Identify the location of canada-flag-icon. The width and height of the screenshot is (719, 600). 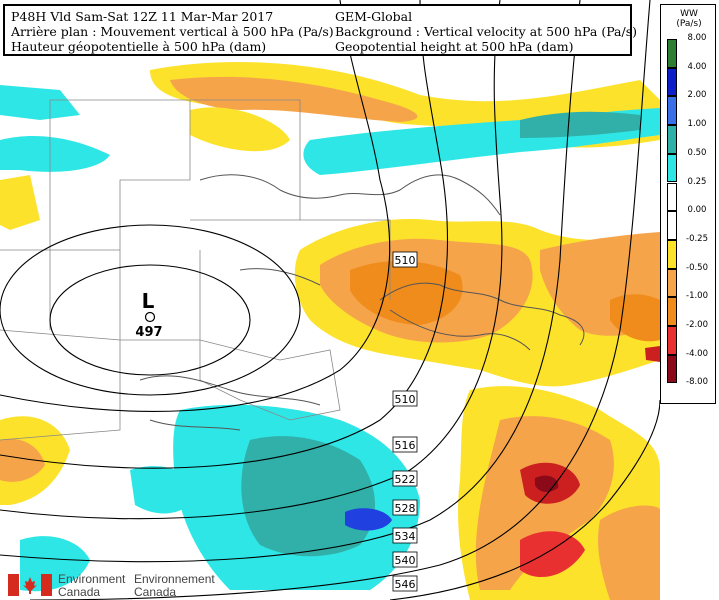
(30, 585).